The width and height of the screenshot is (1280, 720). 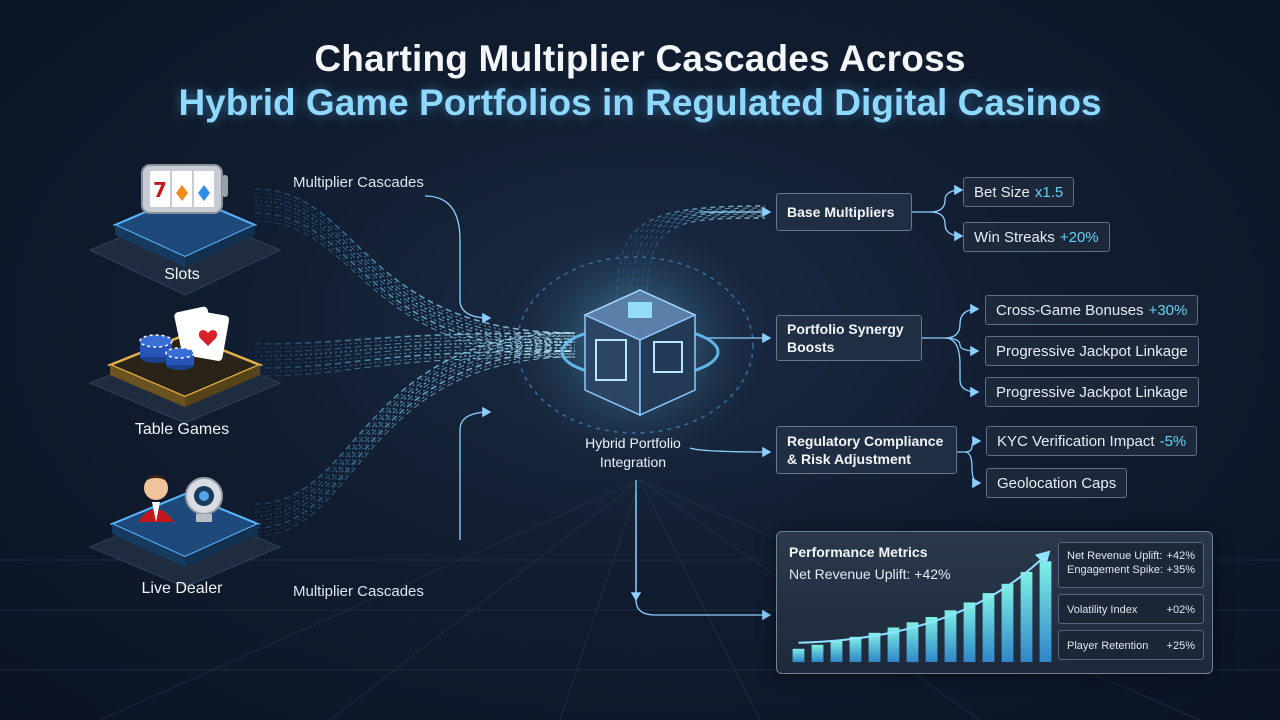 What do you see at coordinates (866, 450) in the screenshot?
I see `category-regulatory-compliance: Regulatory Compliance & Risk Adjustment` at bounding box center [866, 450].